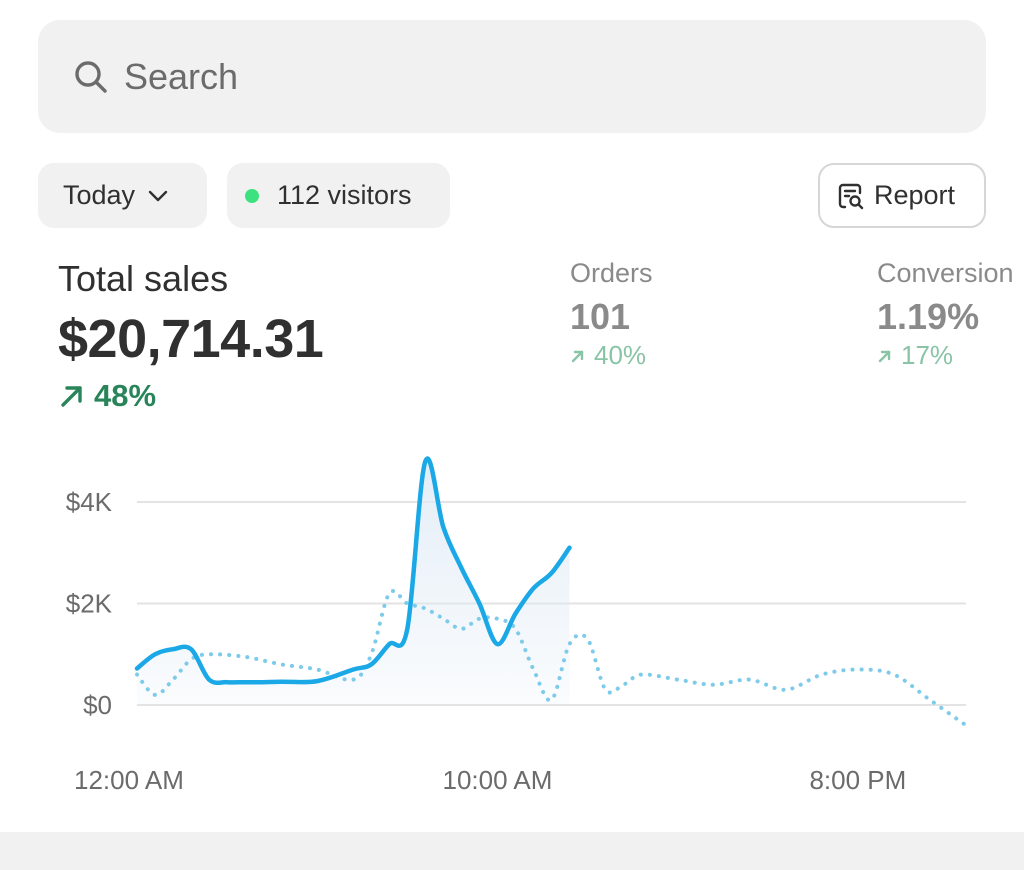 This screenshot has height=870, width=1024. I want to click on conversion-change-value: 17%, so click(927, 355).